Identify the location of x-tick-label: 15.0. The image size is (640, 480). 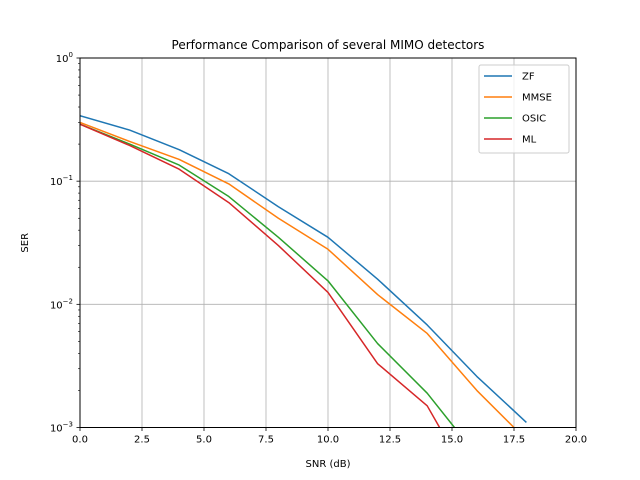
(452, 440).